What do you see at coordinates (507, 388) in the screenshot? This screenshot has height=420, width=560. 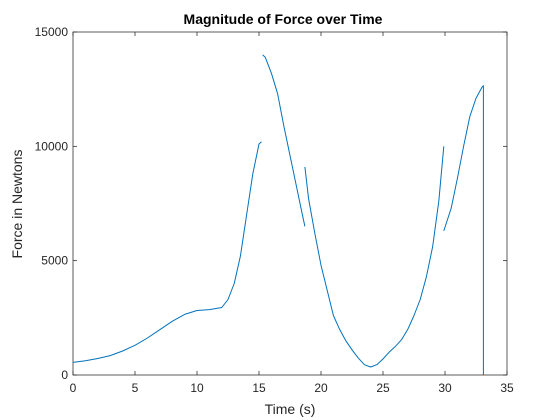 I see `x-tick-label: 35` at bounding box center [507, 388].